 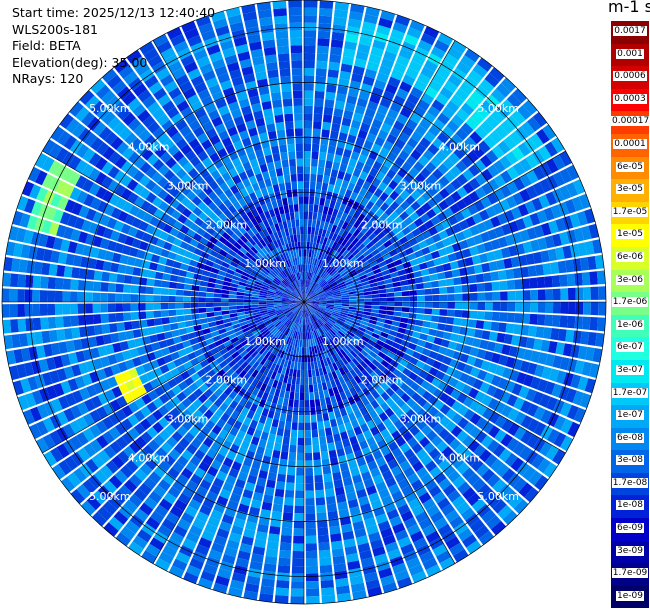 What do you see at coordinates (343, 341) in the screenshot?
I see `range-ring-label: 1.00km` at bounding box center [343, 341].